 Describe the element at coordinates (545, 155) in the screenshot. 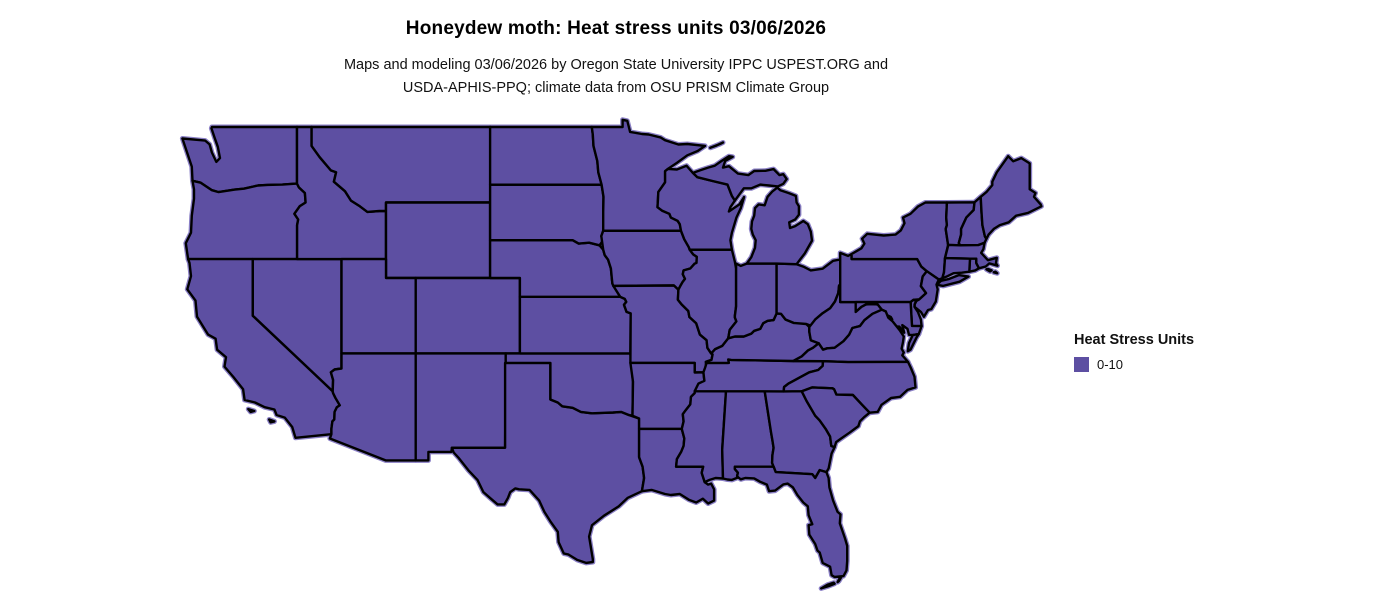

I see `state-nd` at that location.